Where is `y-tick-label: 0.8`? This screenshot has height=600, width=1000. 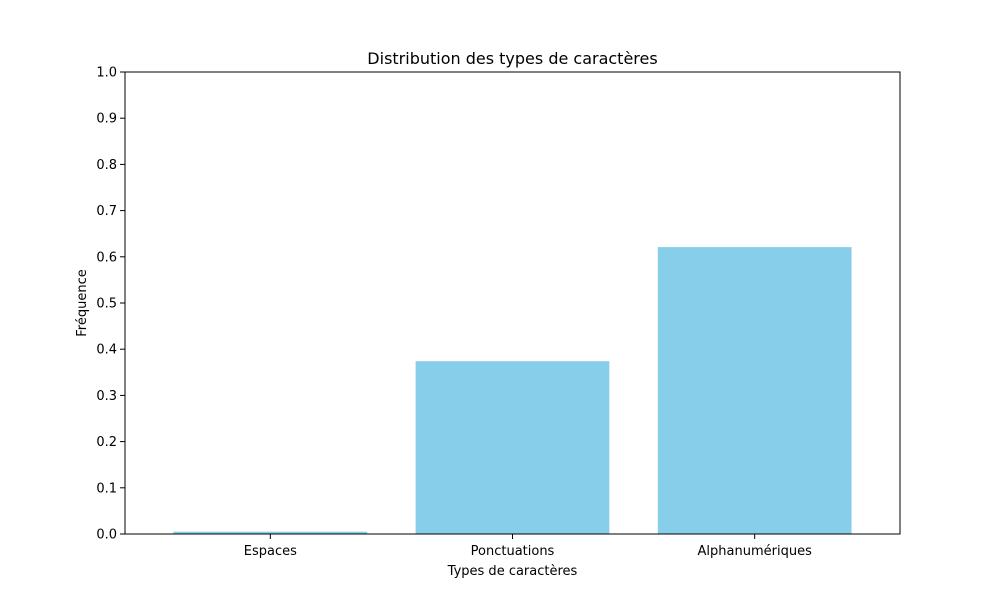 y-tick-label: 0.8 is located at coordinates (106, 165).